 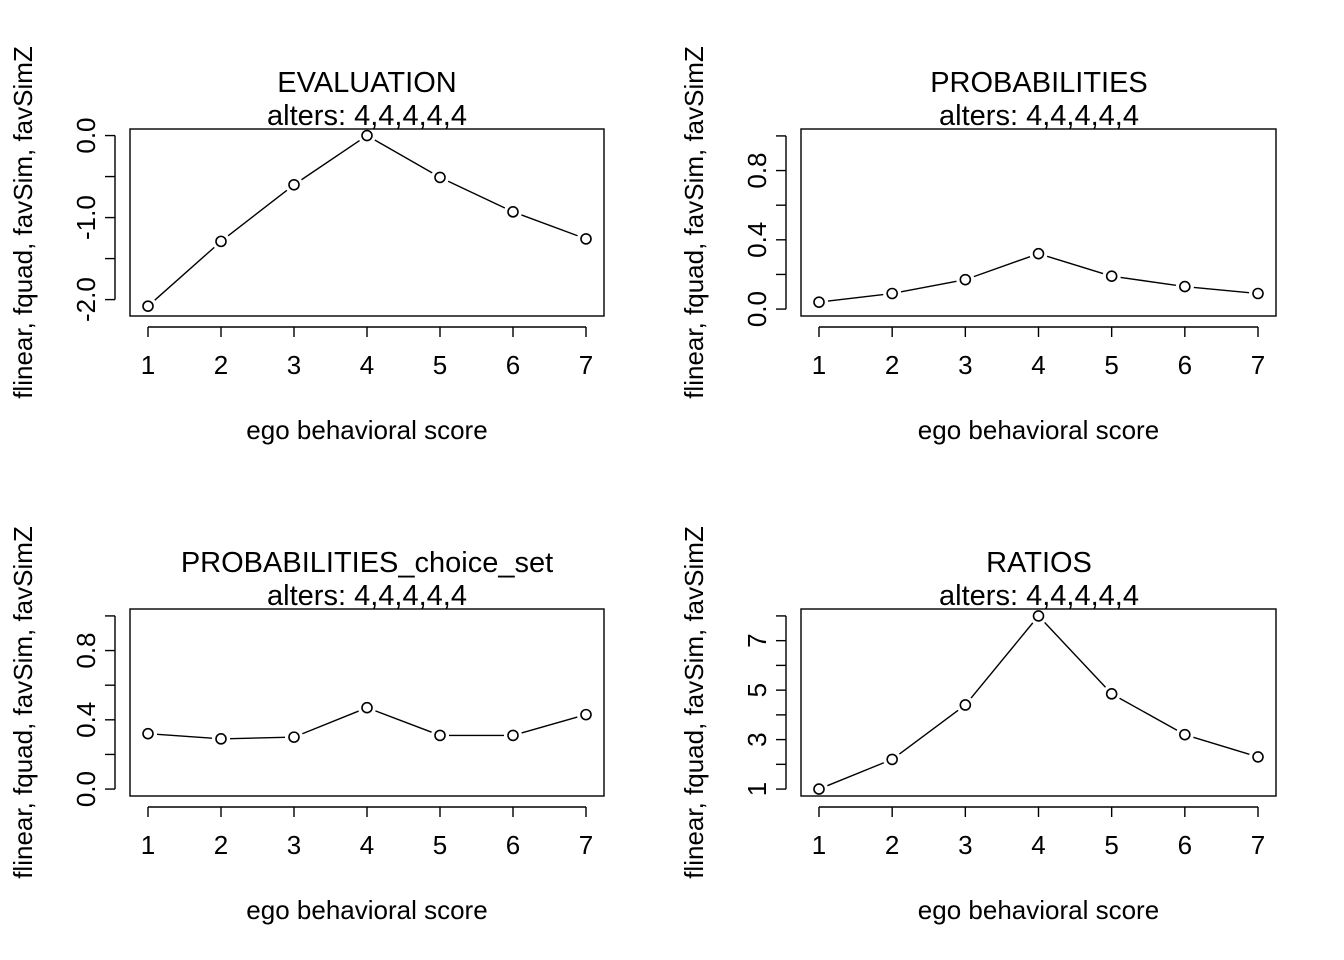 I want to click on y-tick-label: 0.0, so click(x=757, y=309).